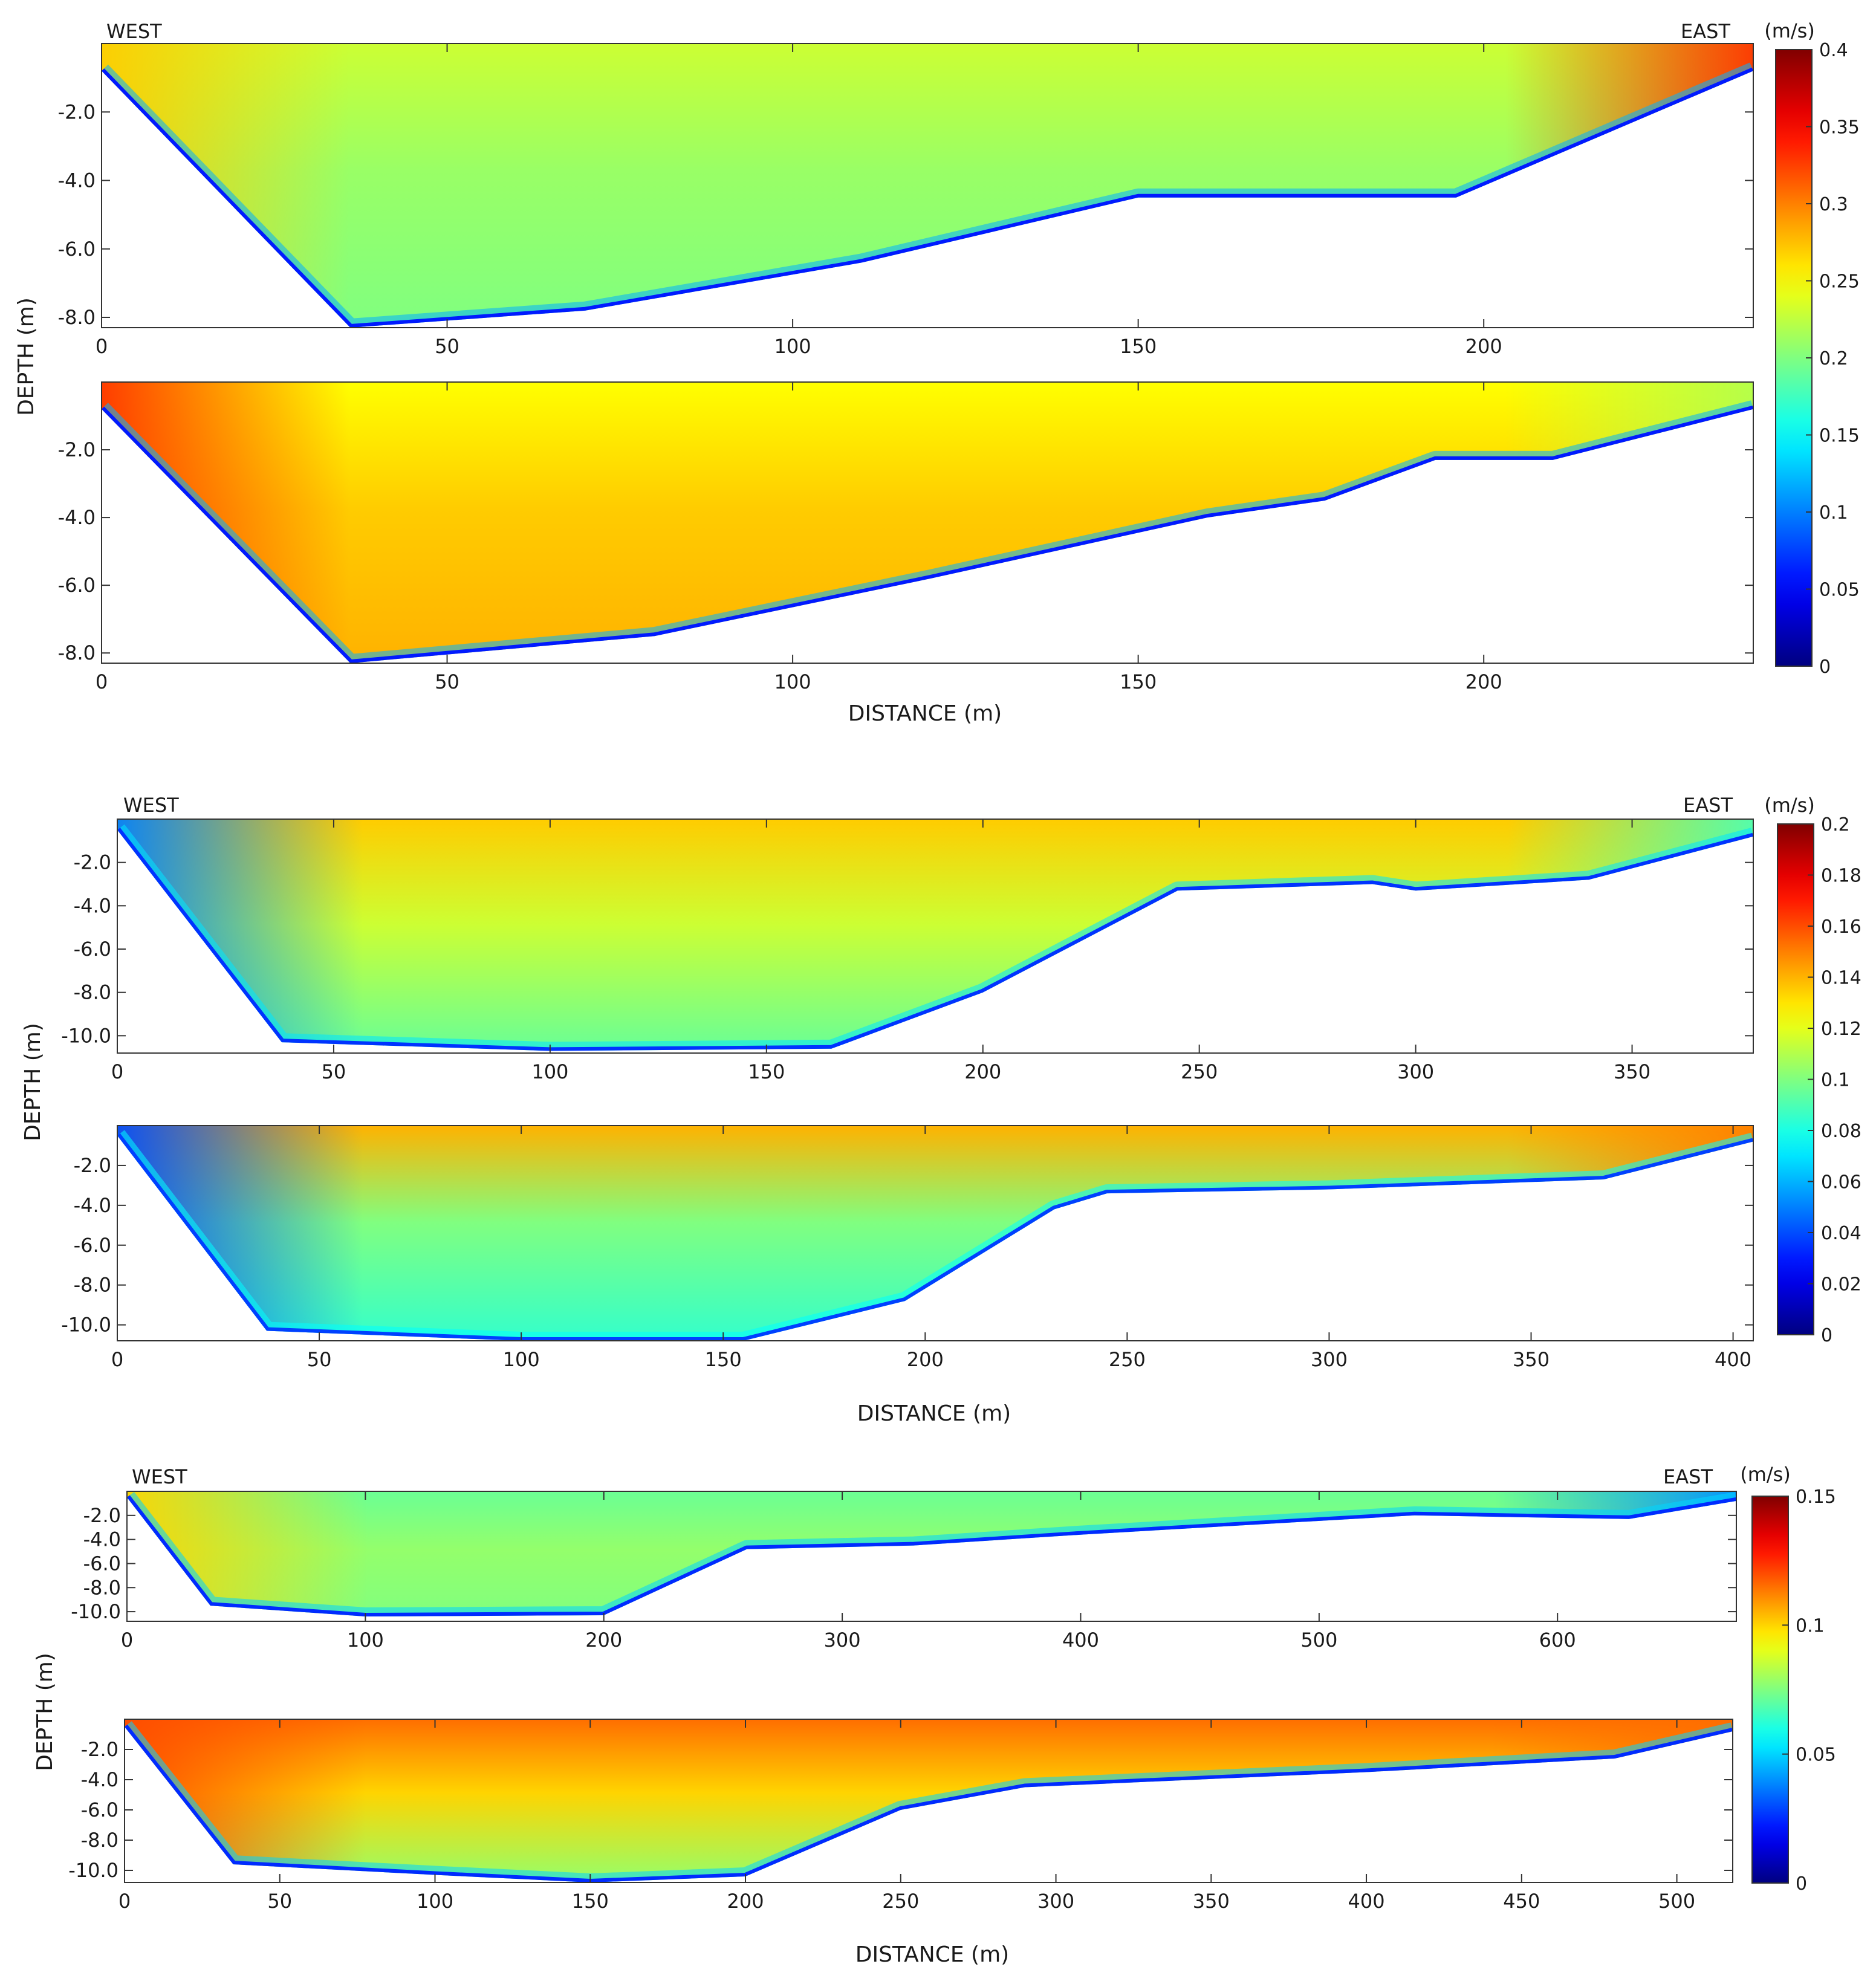  I want to click on colorbar-ramp, so click(1770, 1690).